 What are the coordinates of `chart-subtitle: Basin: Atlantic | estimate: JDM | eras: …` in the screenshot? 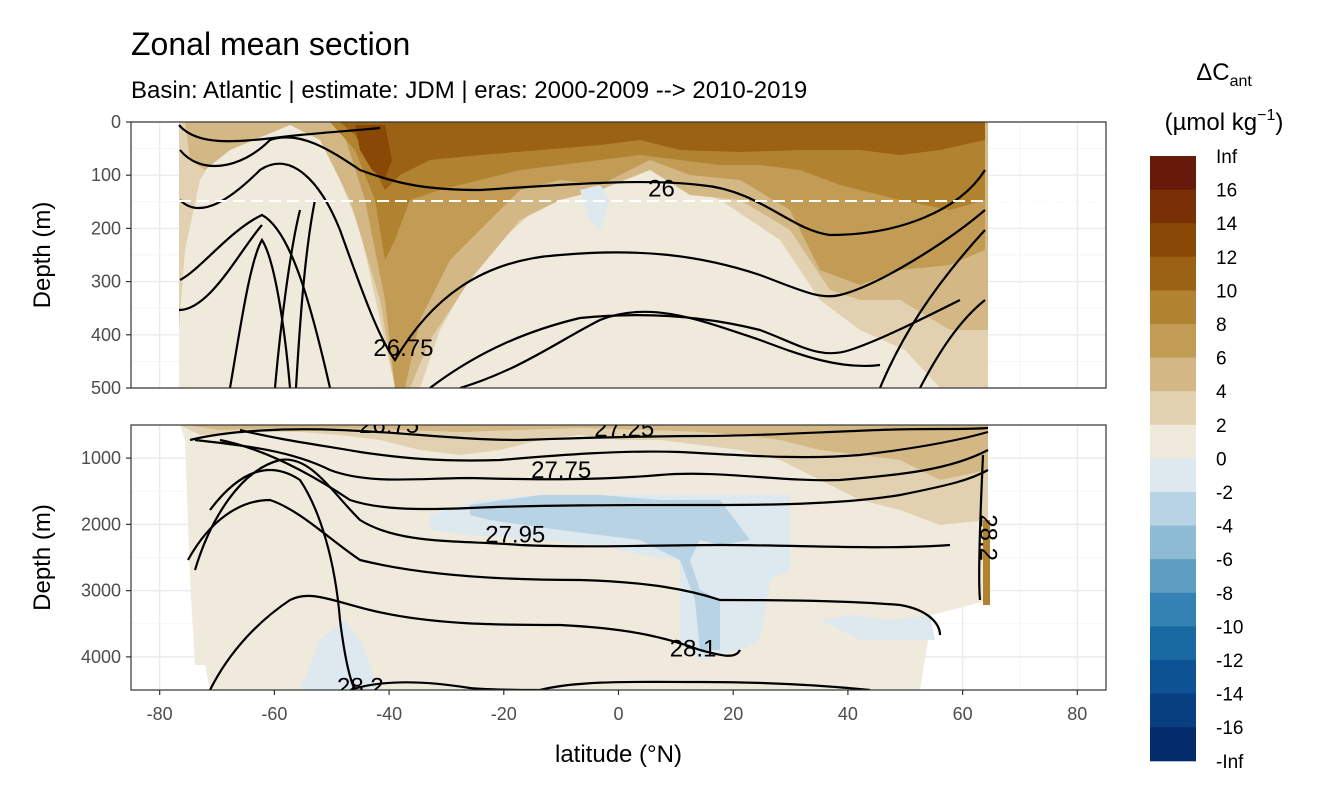 It's located at (469, 90).